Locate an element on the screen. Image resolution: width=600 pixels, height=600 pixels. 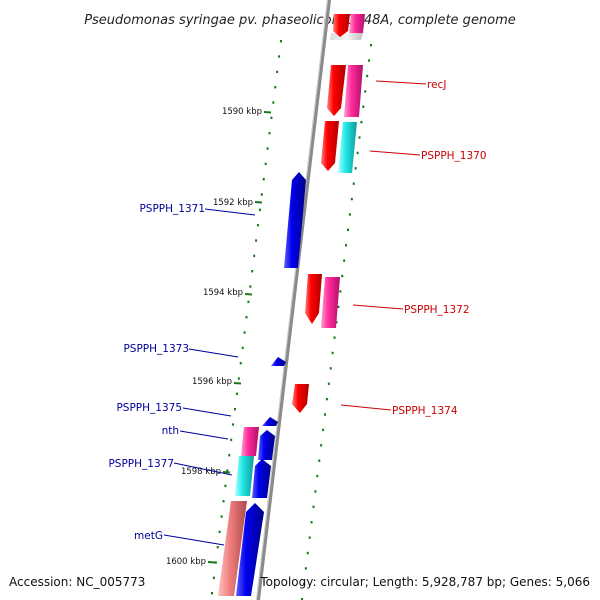
genome-backbone-highlight is located at coordinates (292, 300).